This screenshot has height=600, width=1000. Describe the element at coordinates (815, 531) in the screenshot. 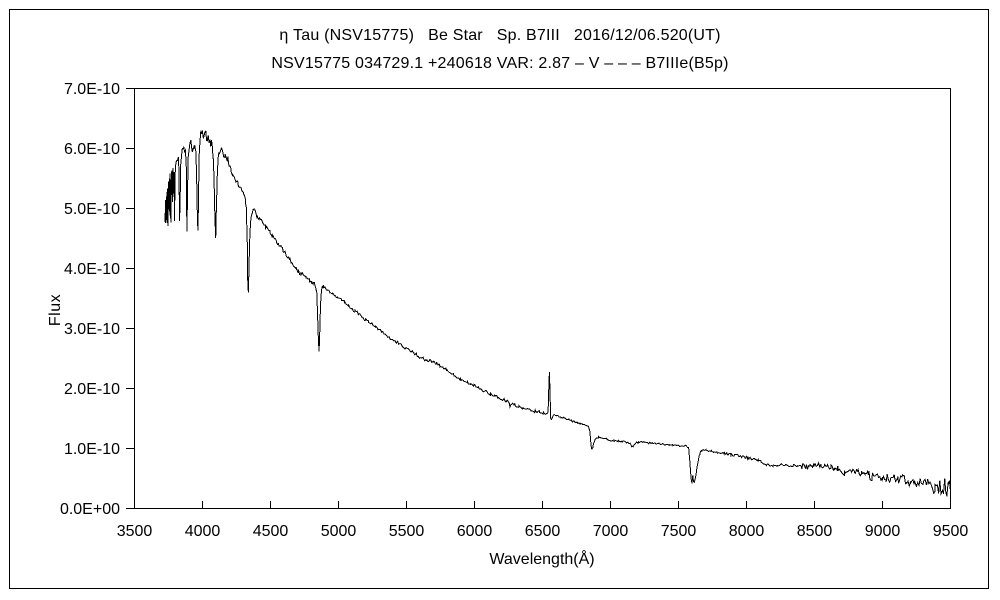

I see `x-tick-label: 8500` at that location.